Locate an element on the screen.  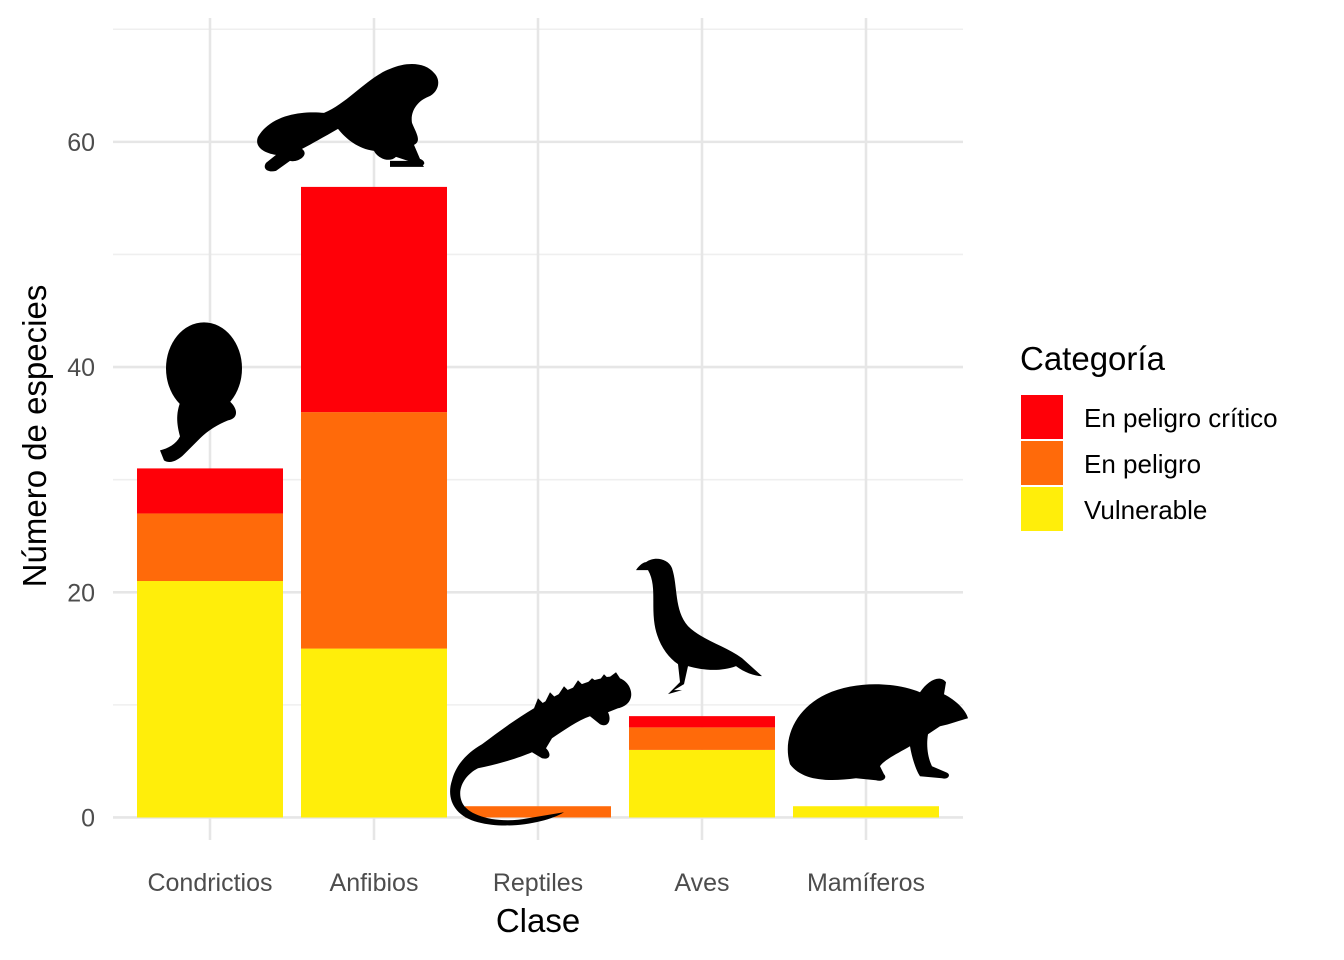
legend-label: En peligro crítico is located at coordinates (1181, 418).